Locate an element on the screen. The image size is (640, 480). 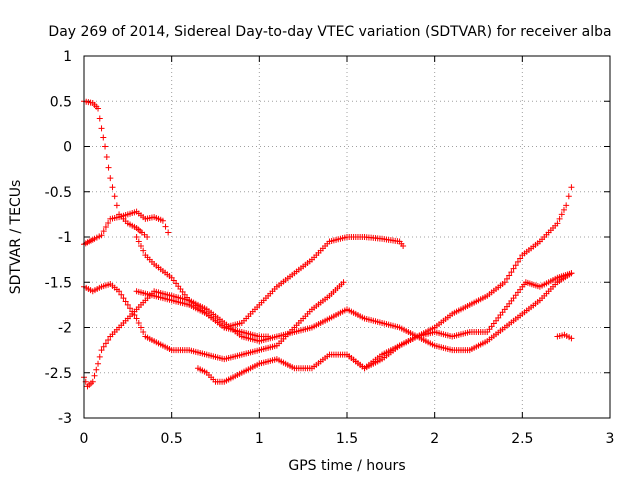
x-tick-label: 1 is located at coordinates (259, 439).